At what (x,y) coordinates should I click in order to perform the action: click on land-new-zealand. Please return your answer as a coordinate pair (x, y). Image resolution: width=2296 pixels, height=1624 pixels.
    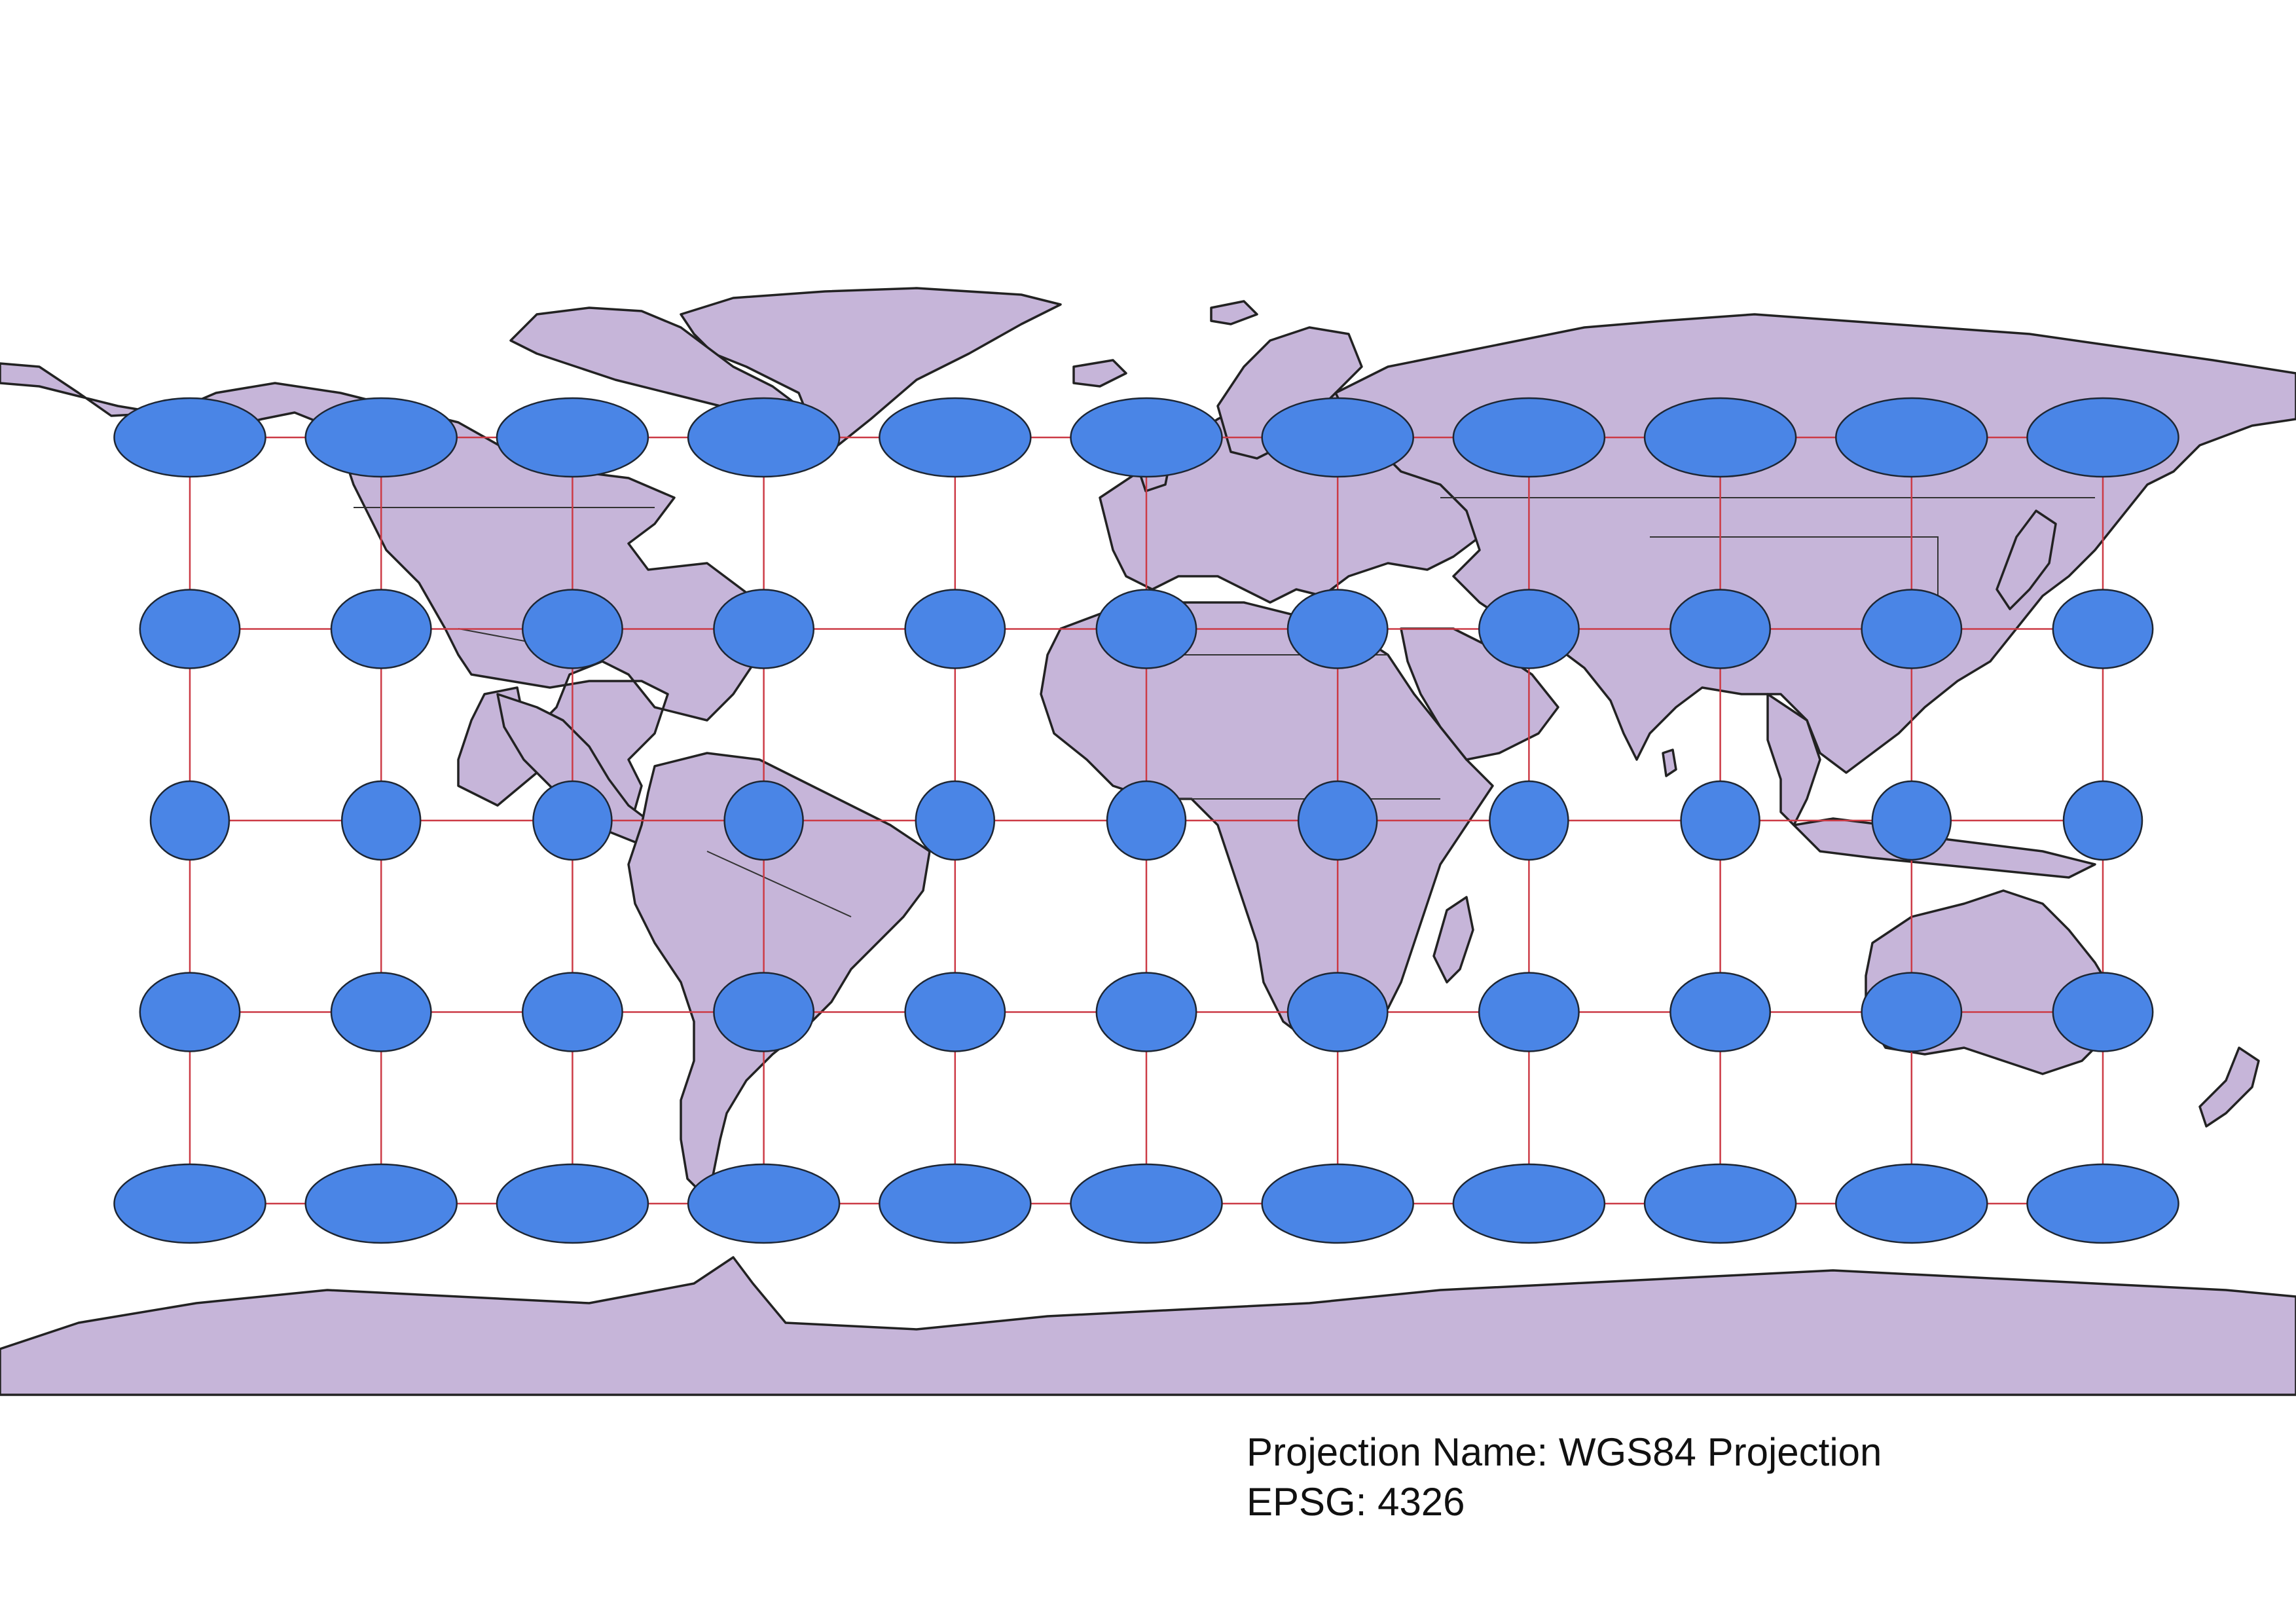
    Looking at the image, I should click on (2229, 1087).